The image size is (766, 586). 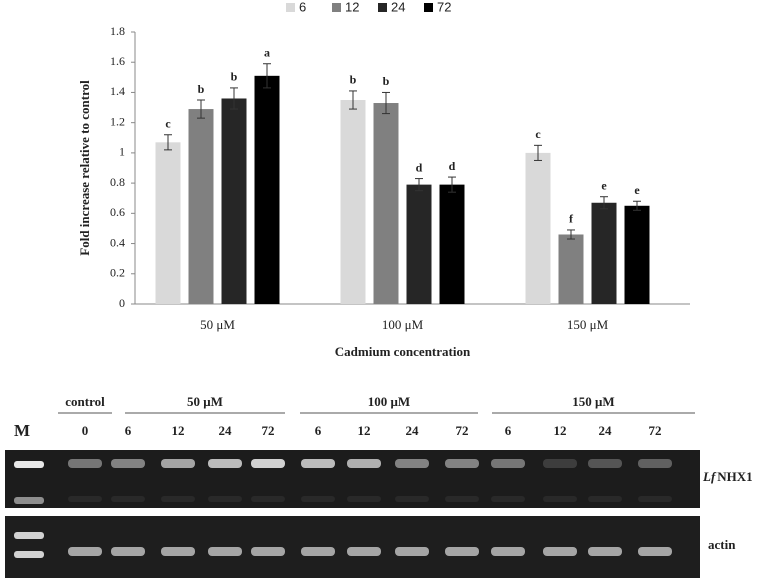 What do you see at coordinates (571, 219) in the screenshot?
I see `significance-letter: f` at bounding box center [571, 219].